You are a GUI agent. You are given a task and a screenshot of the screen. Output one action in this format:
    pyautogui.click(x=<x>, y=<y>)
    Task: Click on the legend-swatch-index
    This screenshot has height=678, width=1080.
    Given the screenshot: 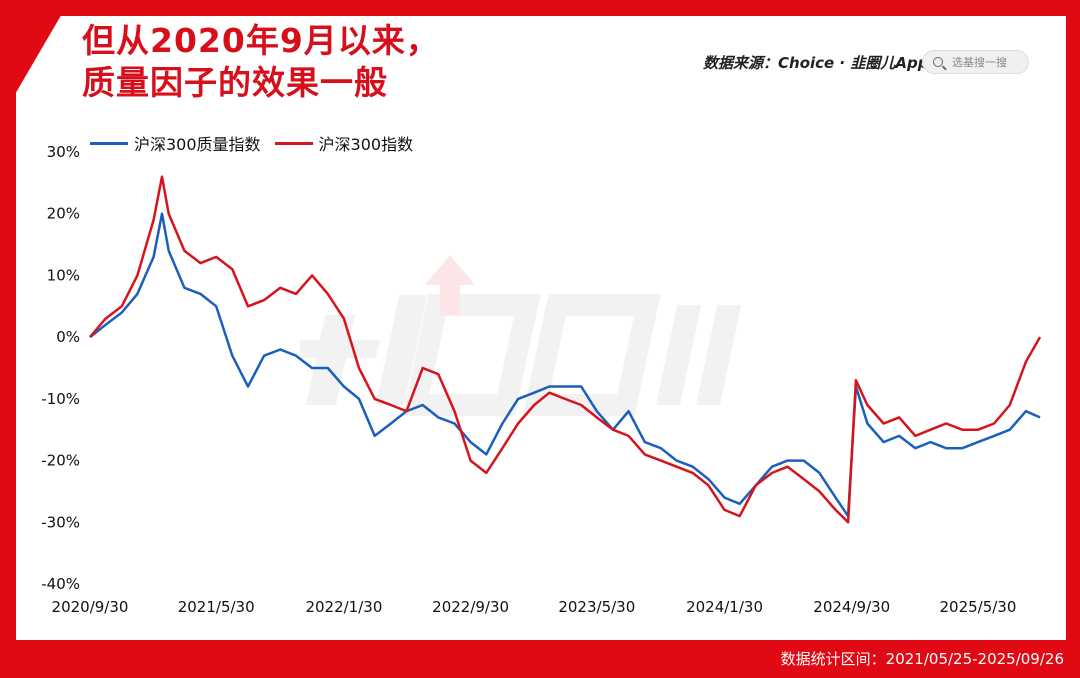 What is the action you would take?
    pyautogui.click(x=293, y=143)
    